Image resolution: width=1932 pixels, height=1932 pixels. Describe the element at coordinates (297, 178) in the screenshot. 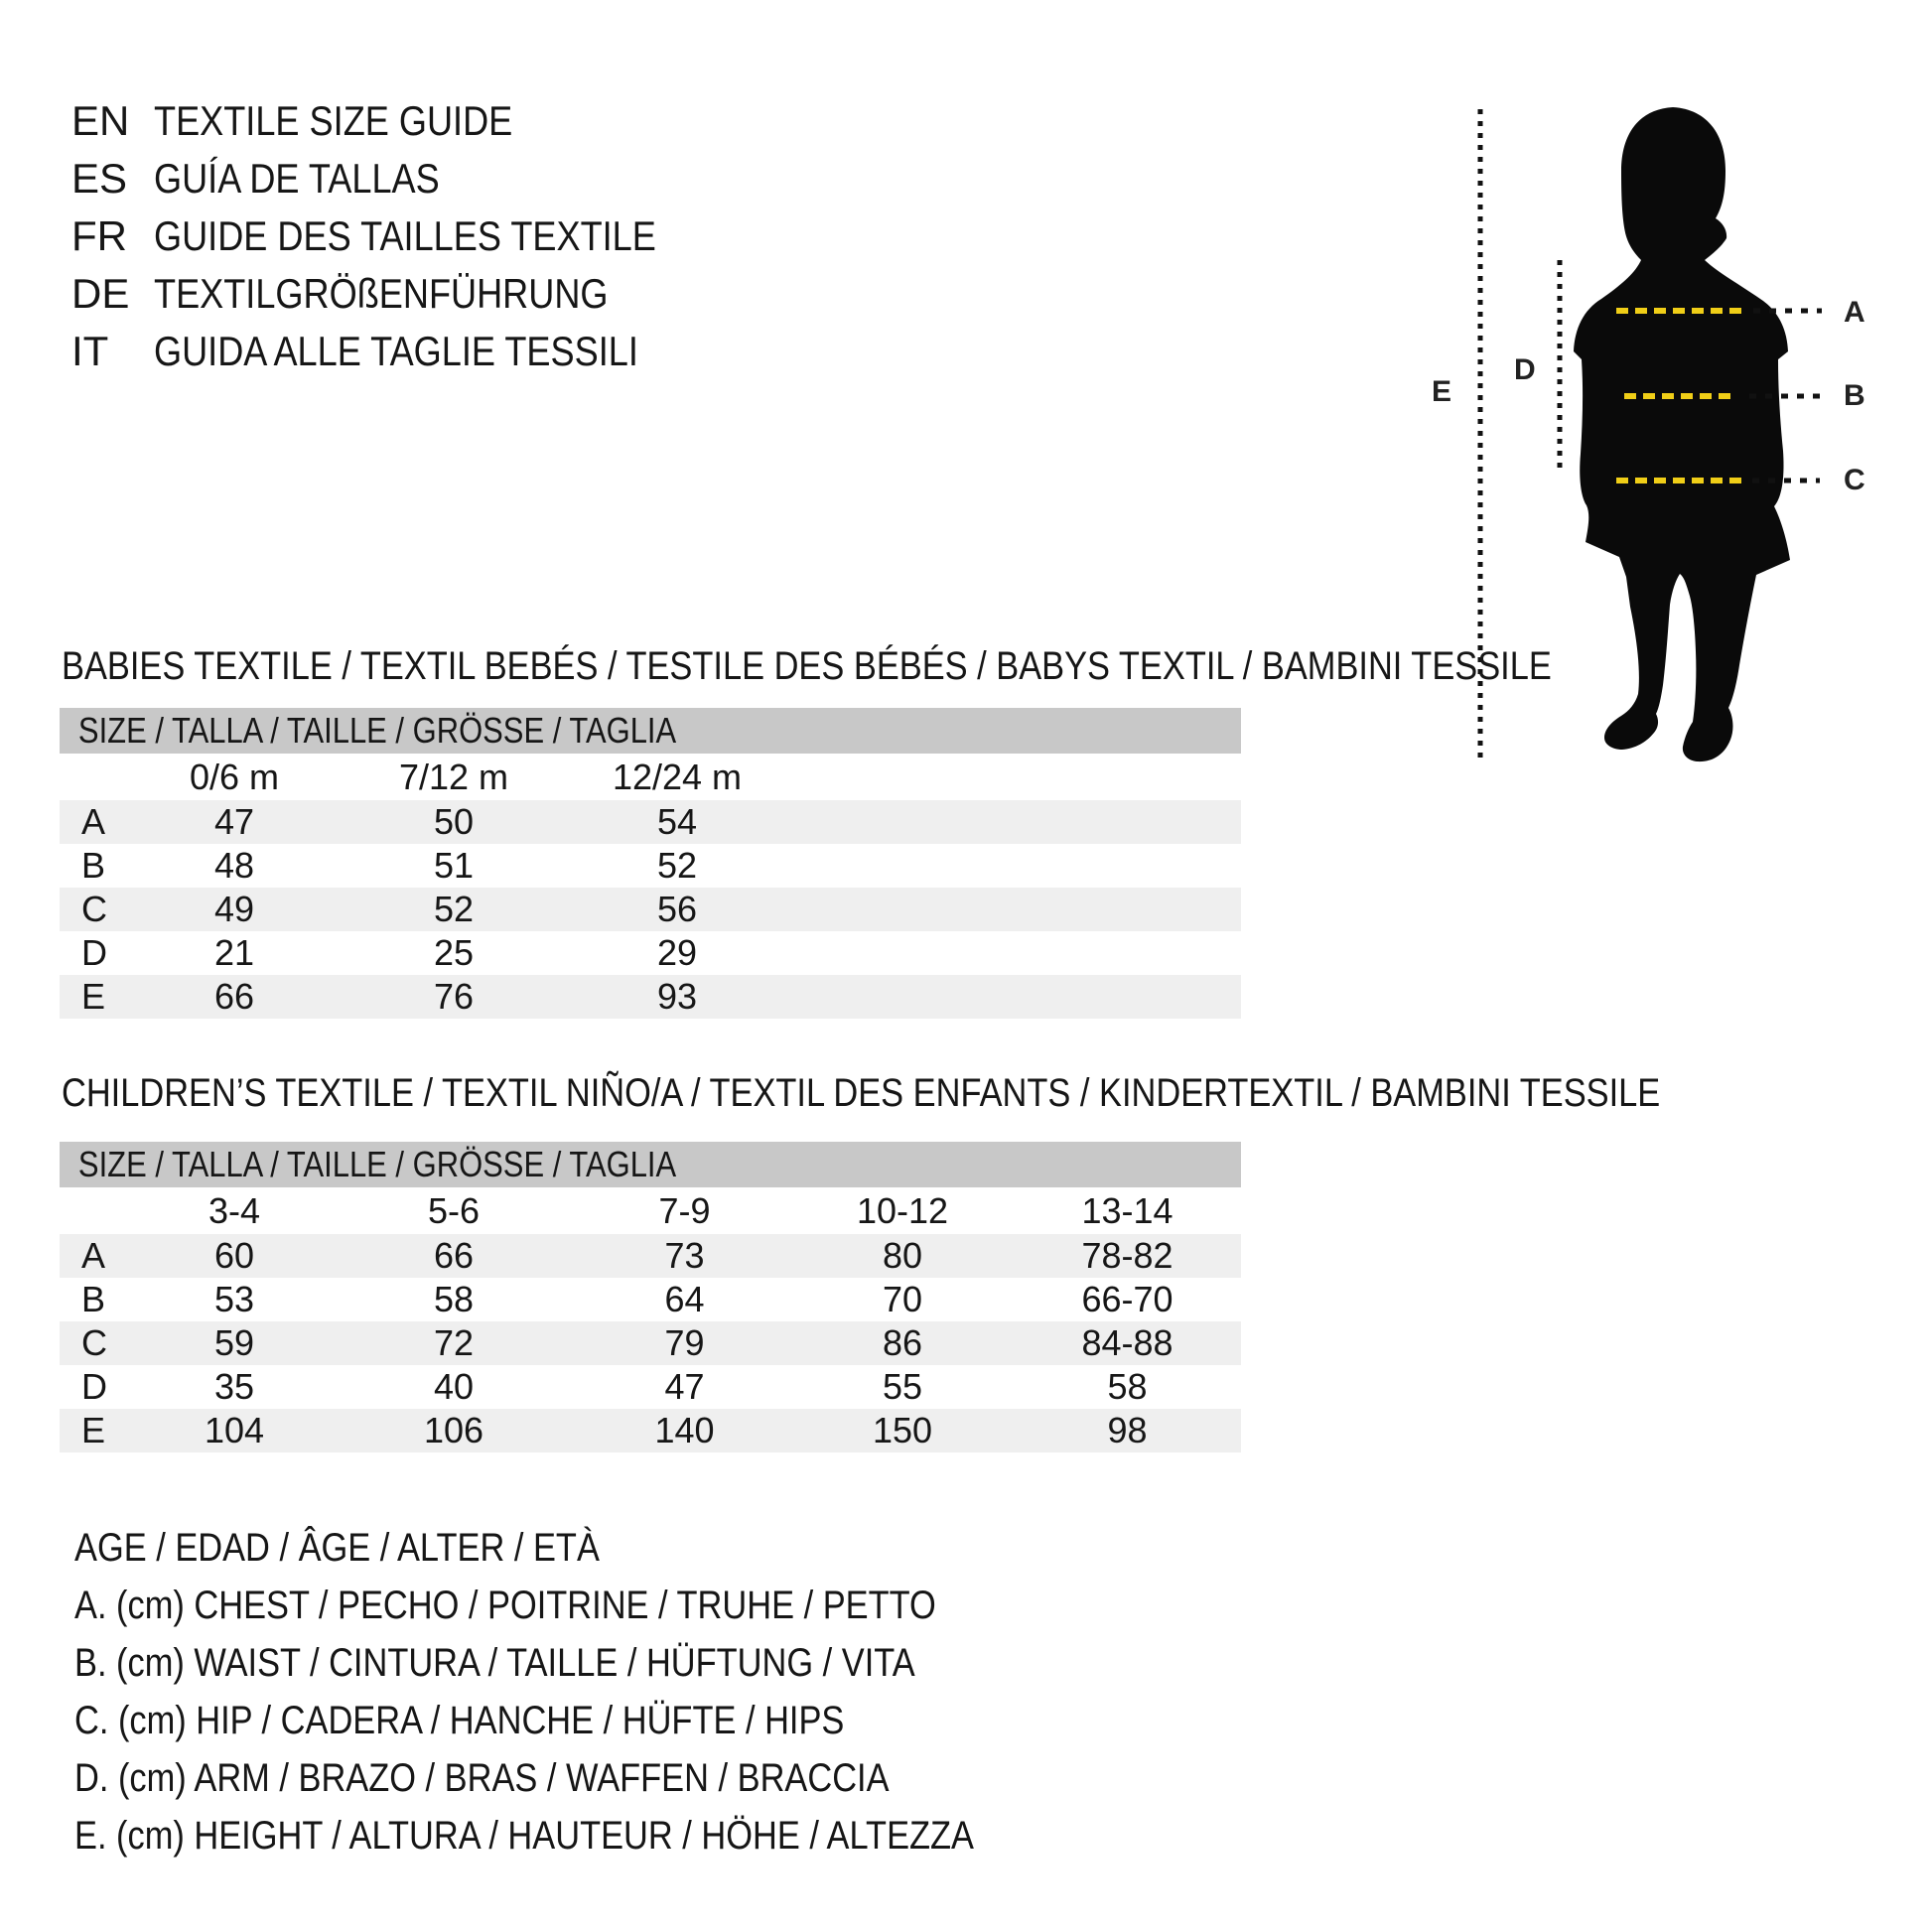

I see `lang-title: GUÍA DE TALLAS` at that location.